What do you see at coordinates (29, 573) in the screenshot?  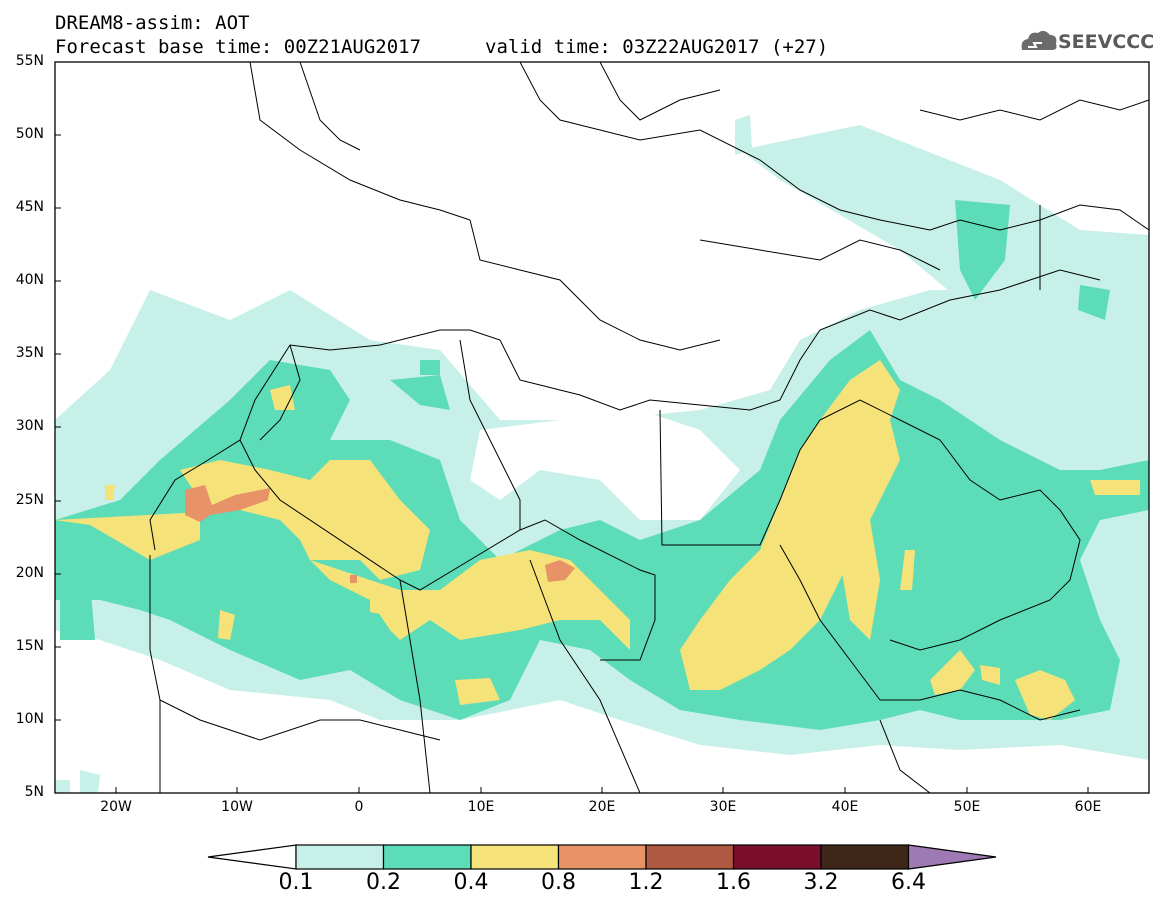 I see `lat-label: 20N` at bounding box center [29, 573].